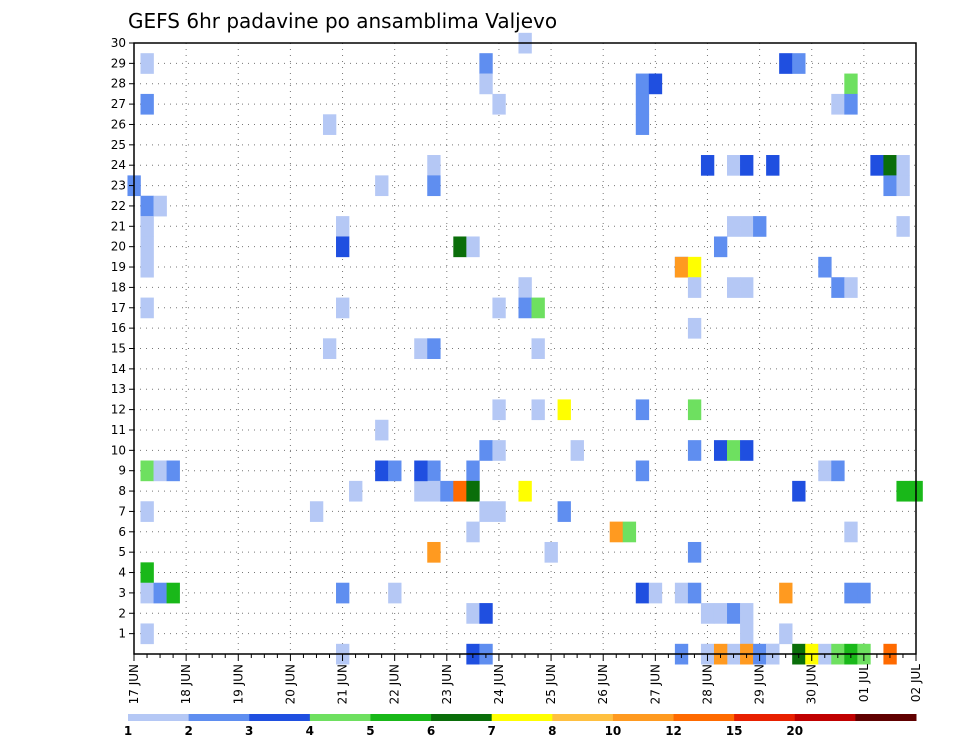  What do you see at coordinates (118, 267) in the screenshot?
I see `y-tick-label: 19` at bounding box center [118, 267].